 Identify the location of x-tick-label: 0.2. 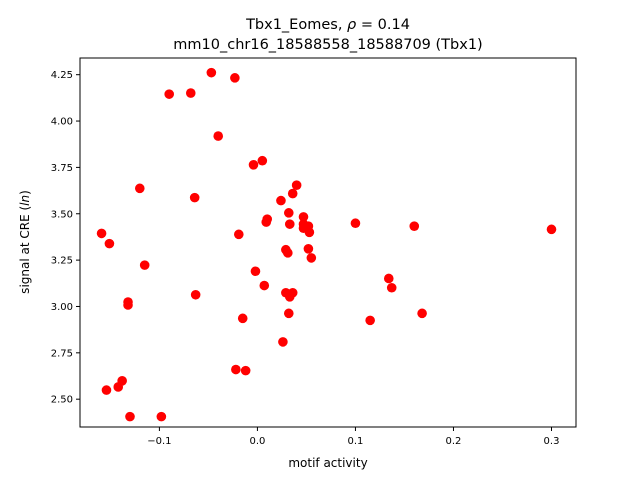
(454, 441).